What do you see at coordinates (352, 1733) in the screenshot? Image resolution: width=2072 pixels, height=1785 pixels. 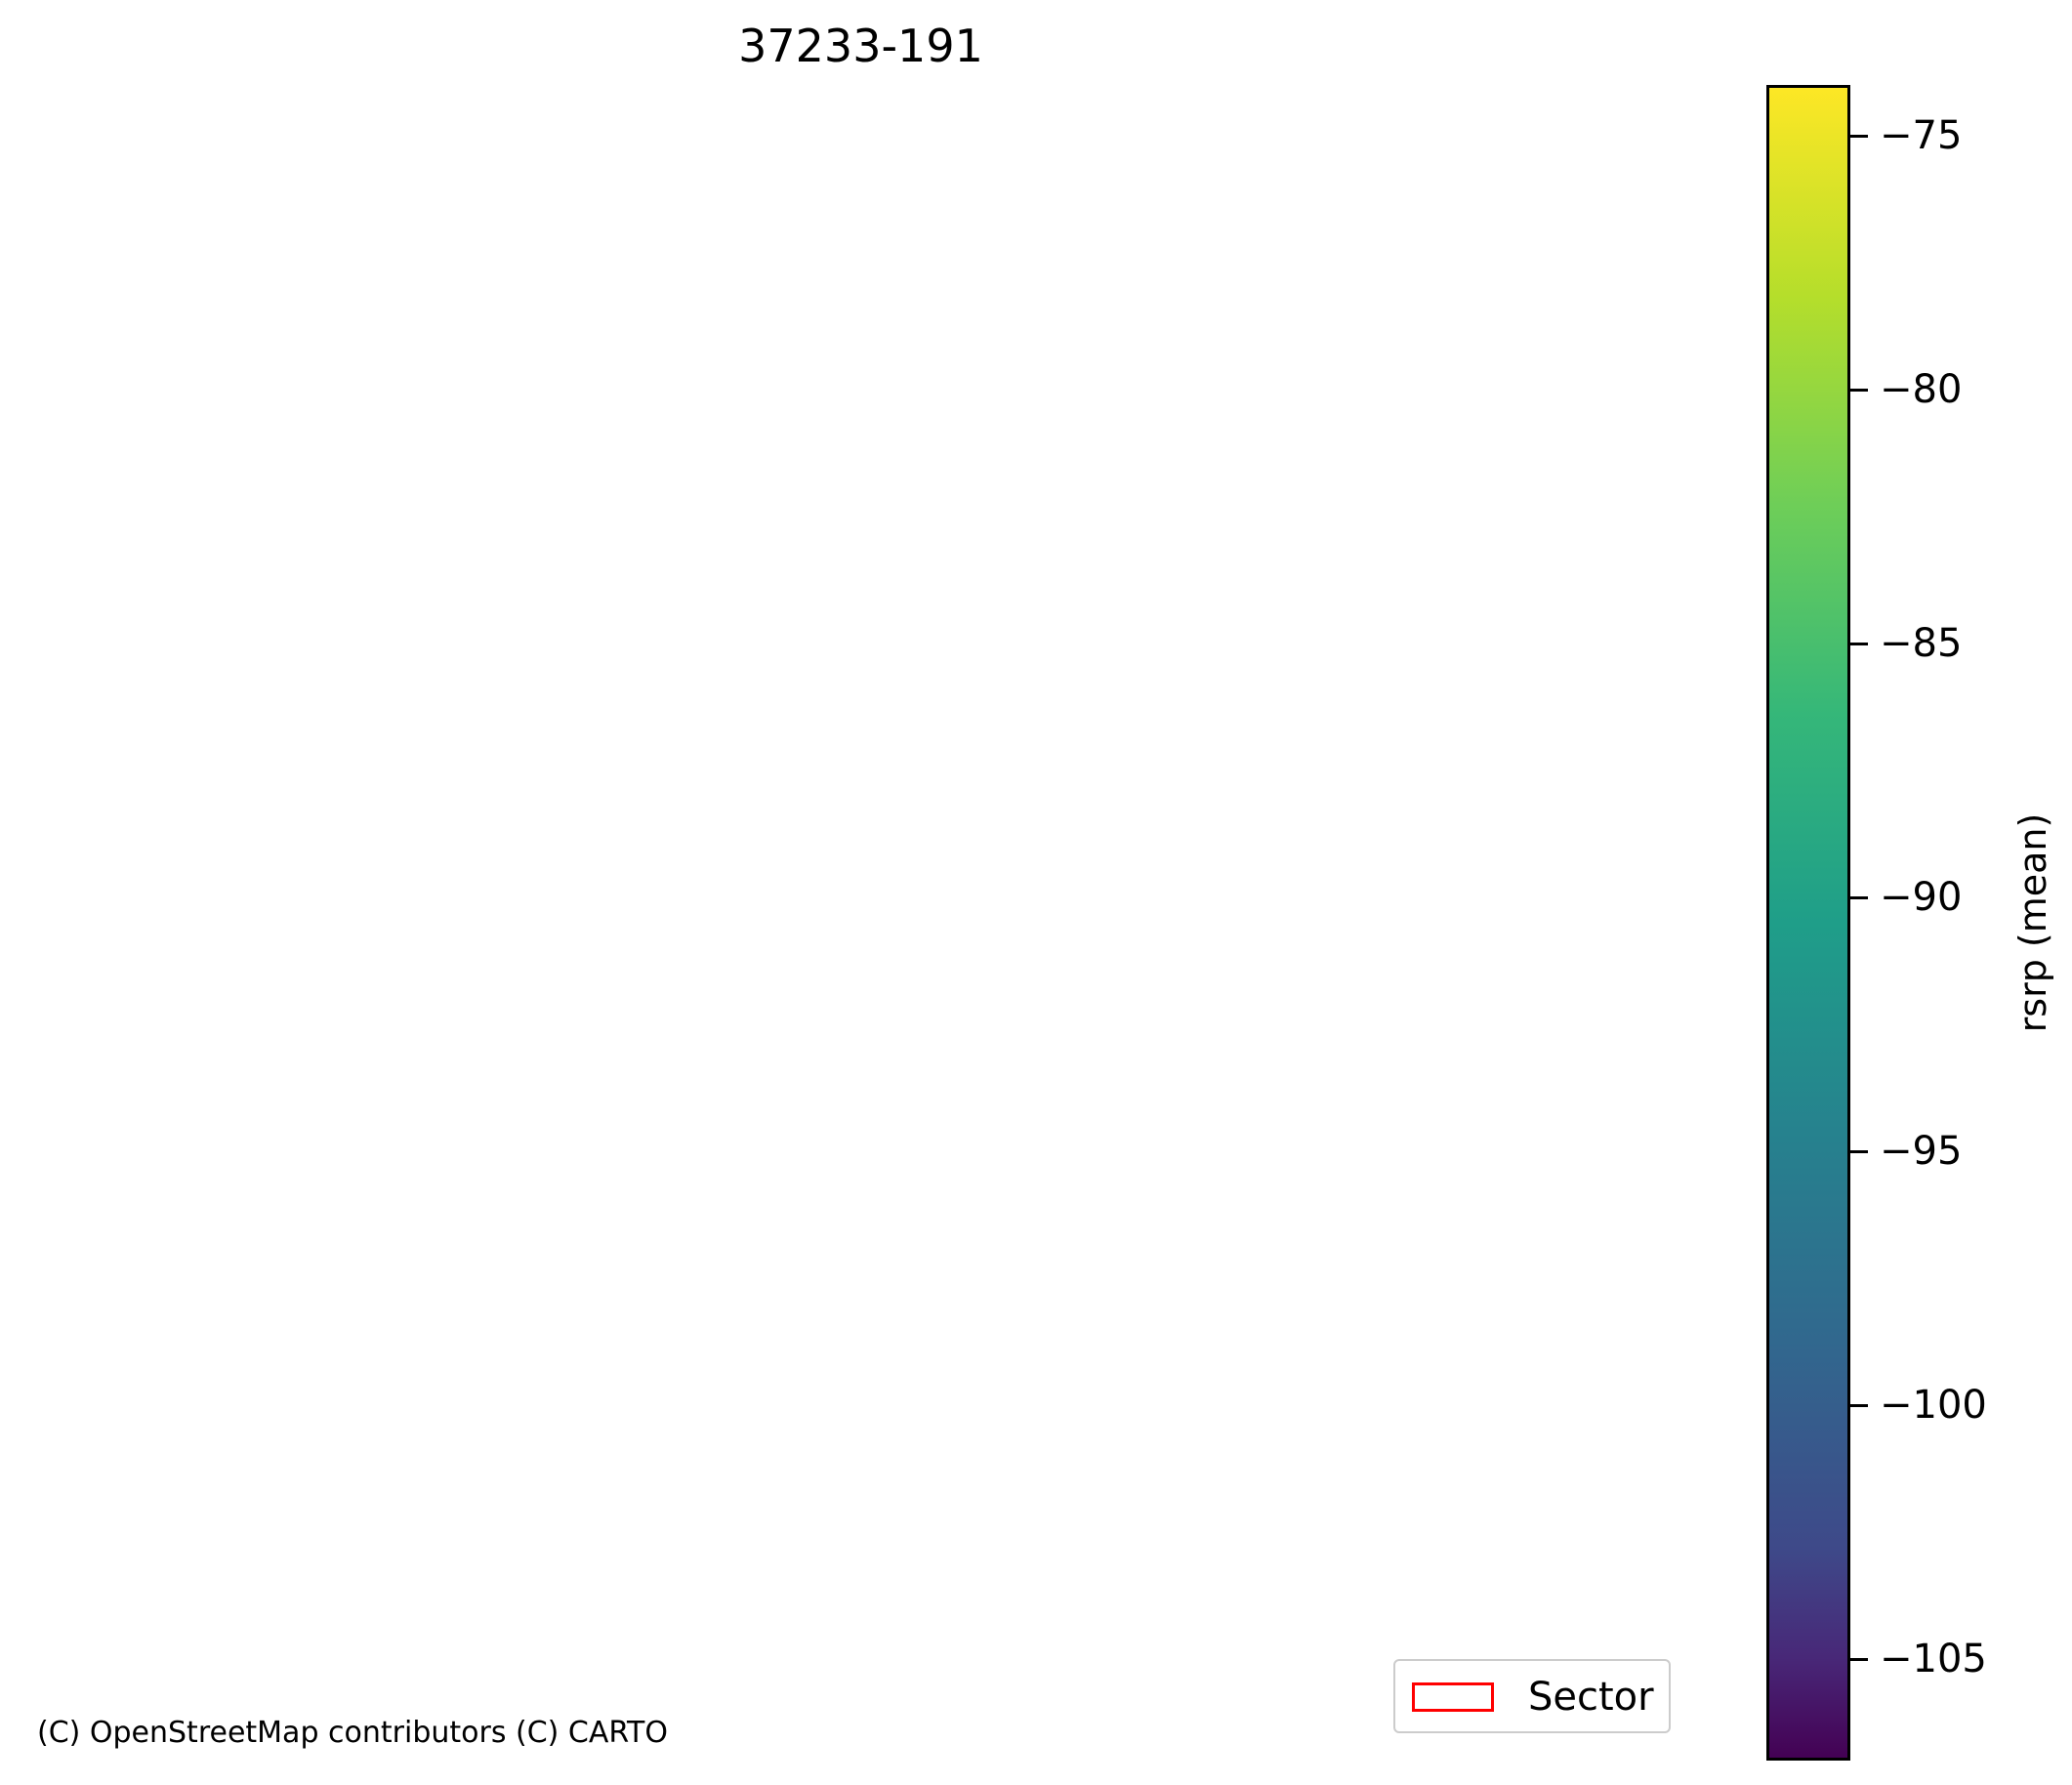 I see `map-attribution: (C) OpenStreetMap contributors (C) CARTO` at bounding box center [352, 1733].